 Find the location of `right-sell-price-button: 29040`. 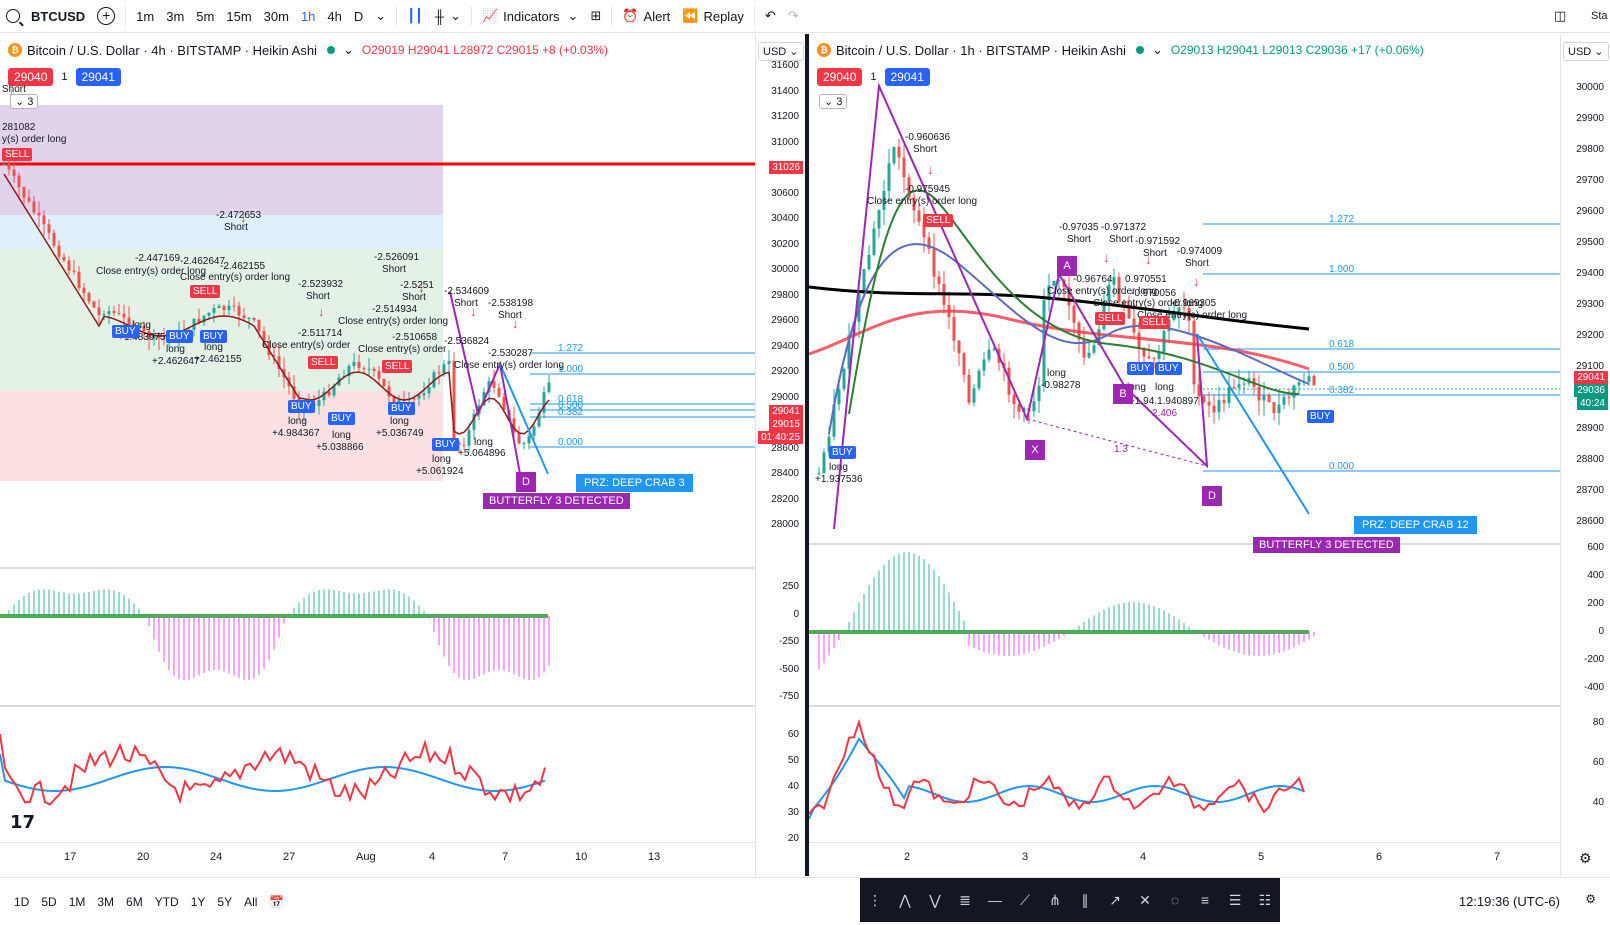

right-sell-price-button: 29040 is located at coordinates (840, 77).